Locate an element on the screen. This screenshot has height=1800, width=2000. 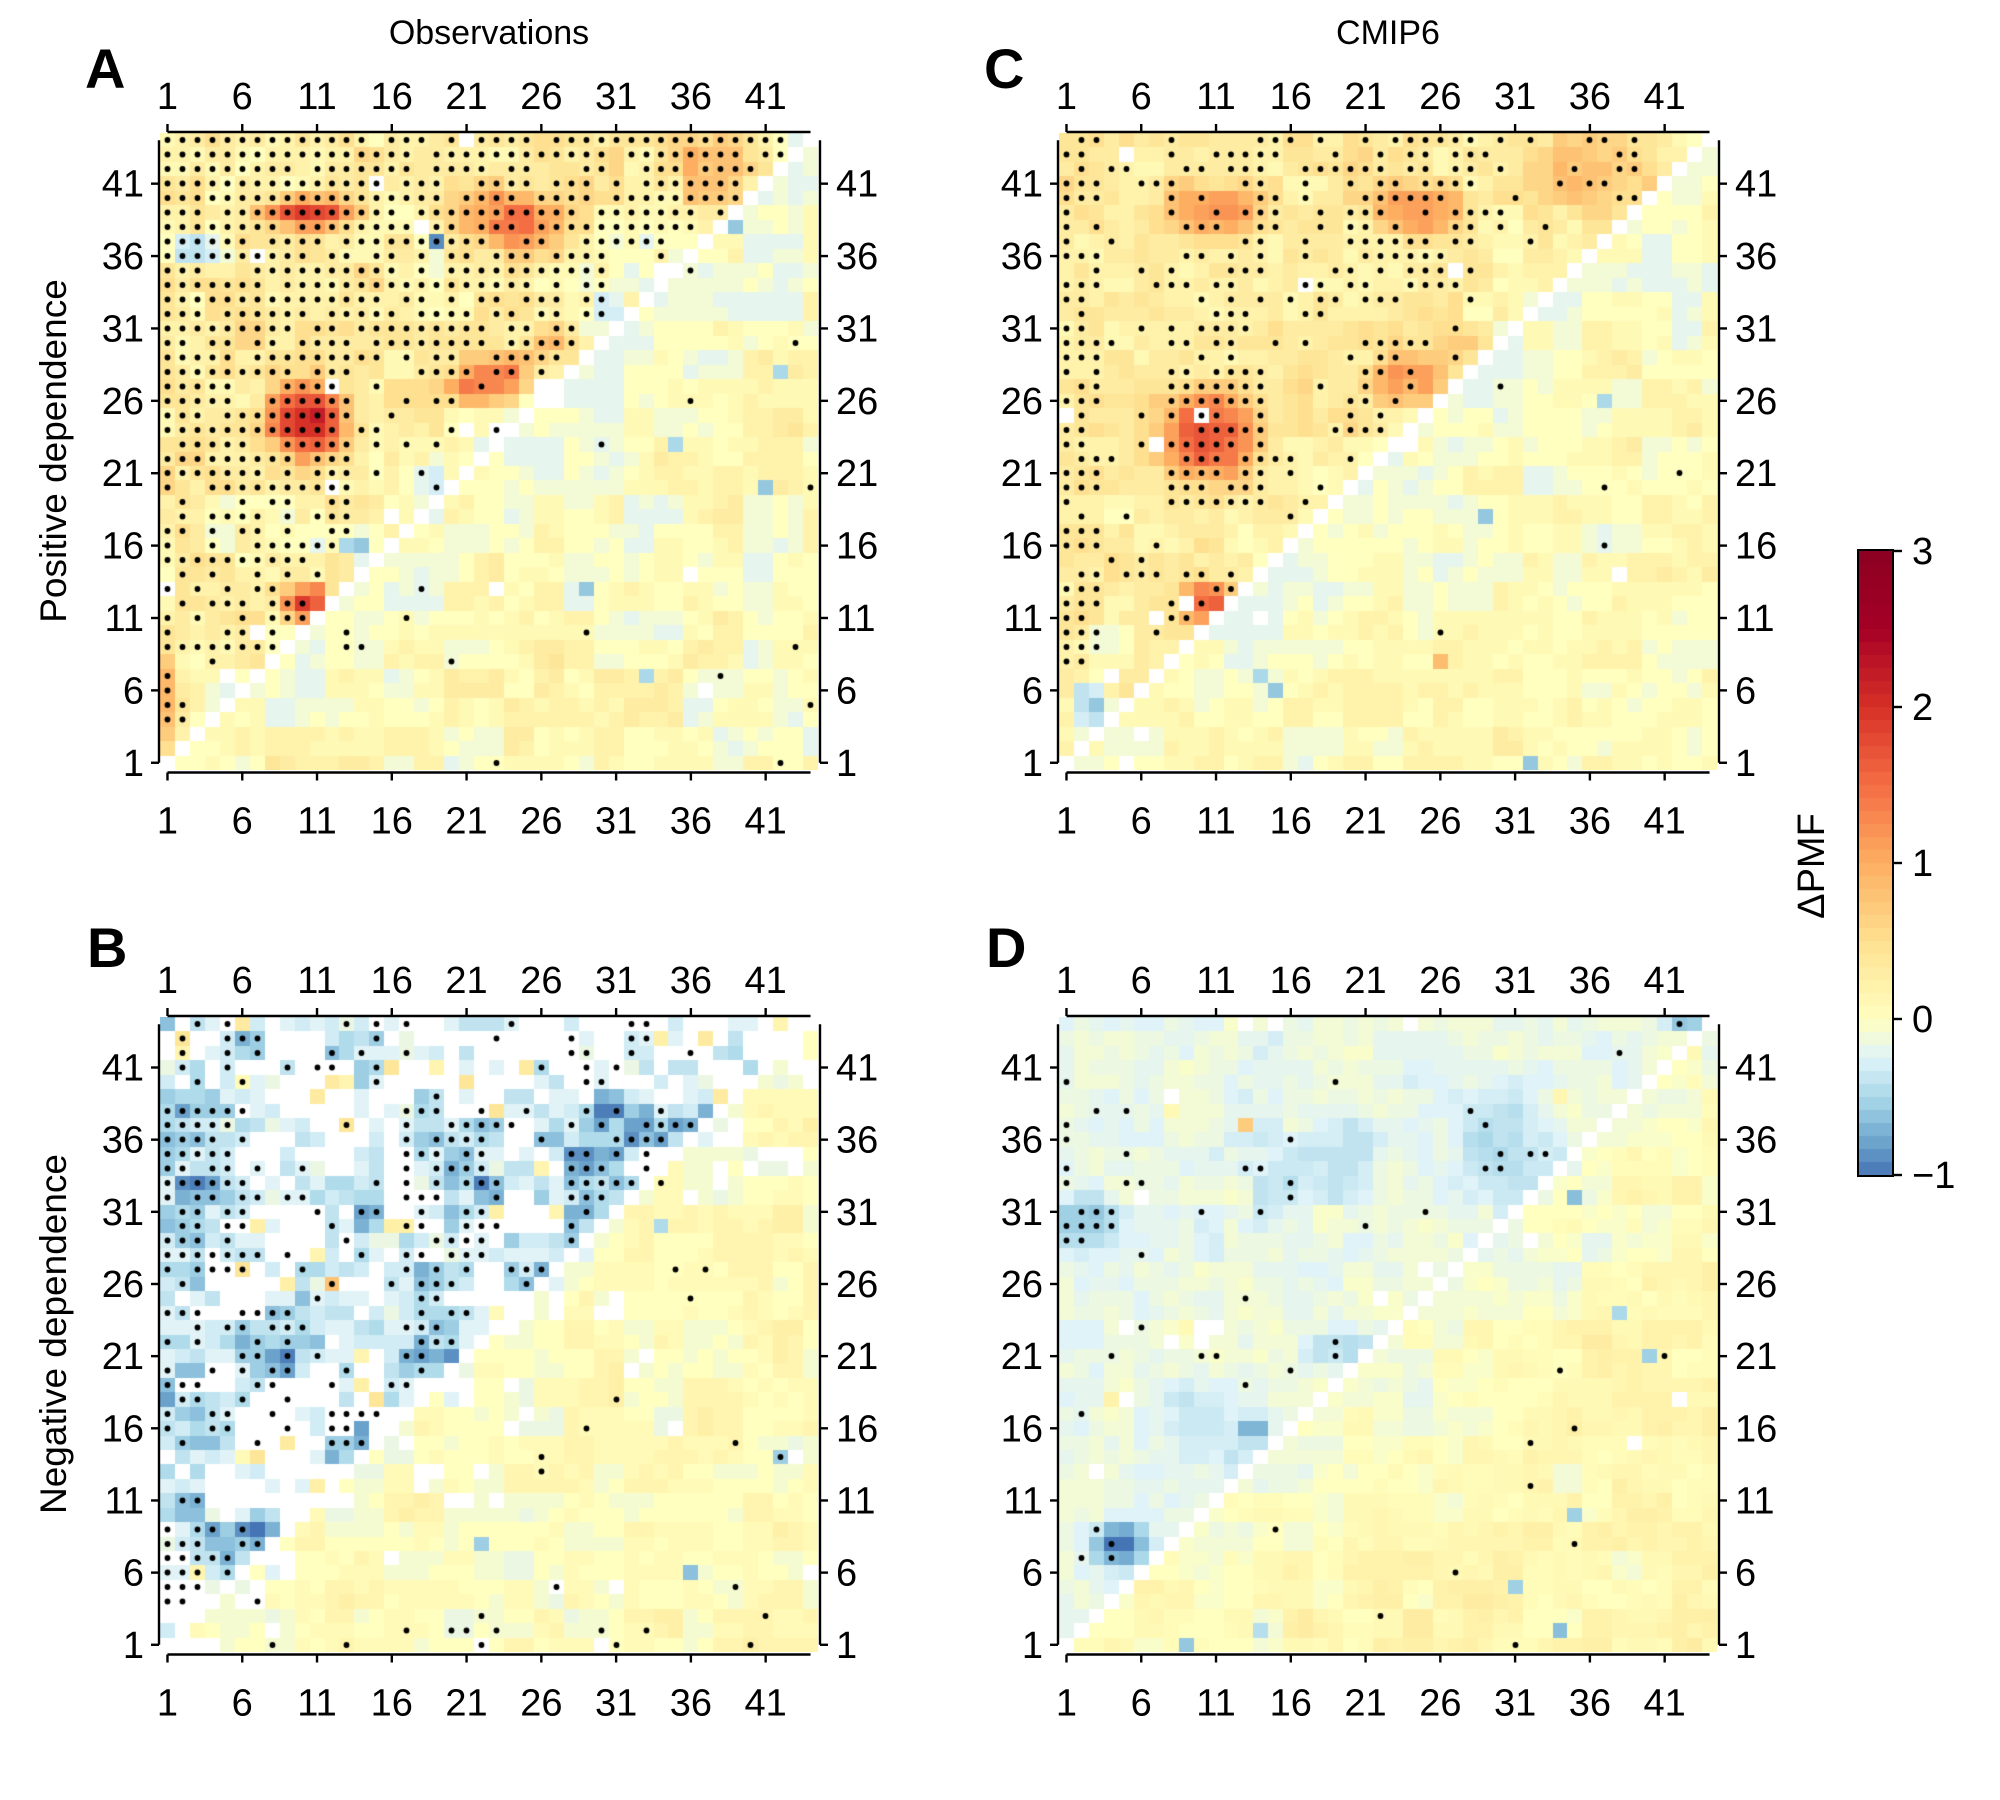
svg-text: 0 is located at coordinates (1922, 1020).